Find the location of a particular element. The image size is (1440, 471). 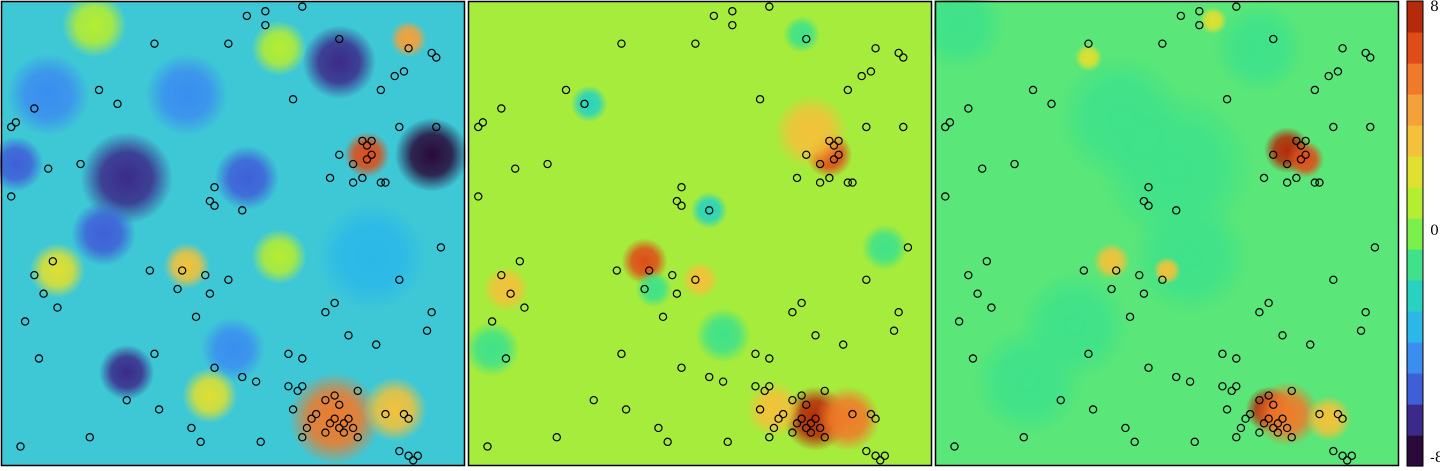

colorbar-tick-min: -8 is located at coordinates (1435, 458).